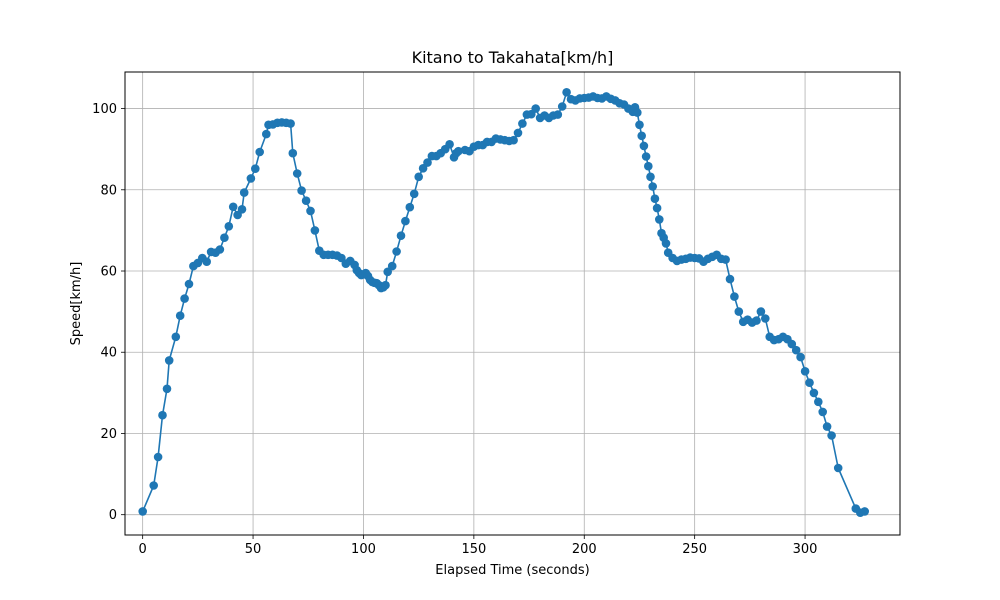 The height and width of the screenshot is (600, 1000). What do you see at coordinates (512, 570) in the screenshot?
I see `x-axis-label: Elapsed Time (seconds)` at bounding box center [512, 570].